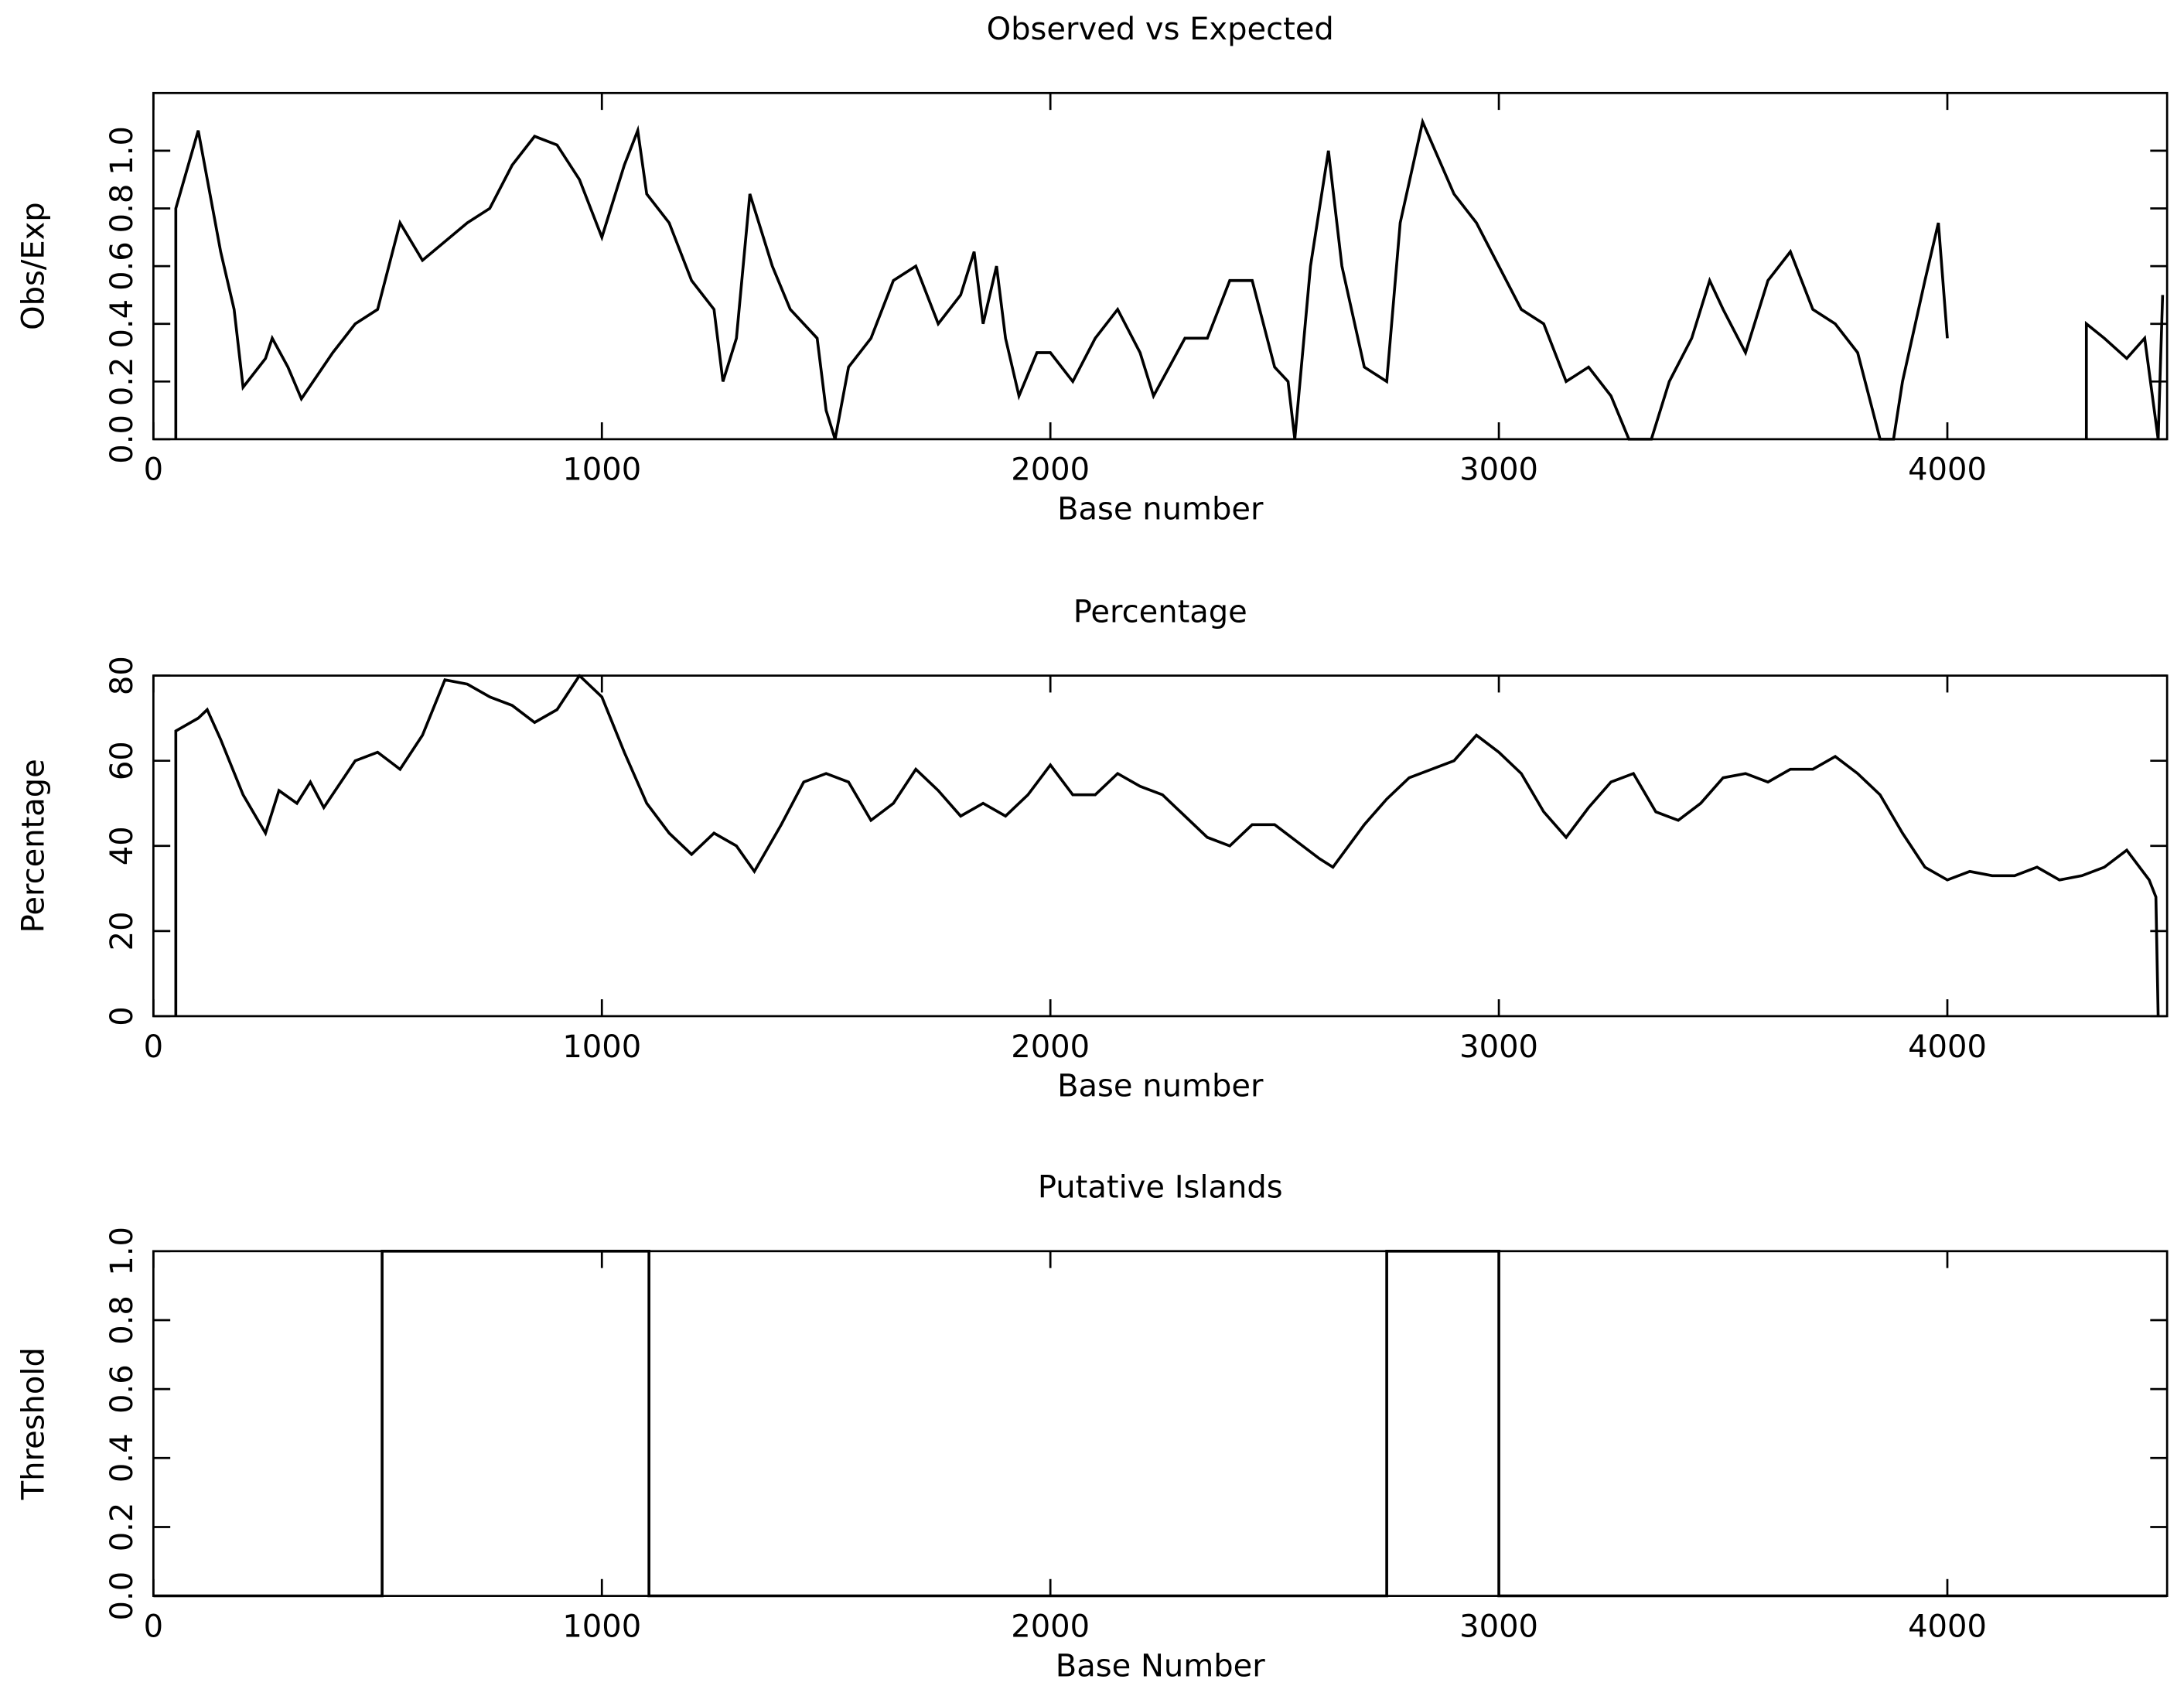 The width and height of the screenshot is (2184, 1696). Describe the element at coordinates (122, 675) in the screenshot. I see `y-tick-label: 80` at that location.